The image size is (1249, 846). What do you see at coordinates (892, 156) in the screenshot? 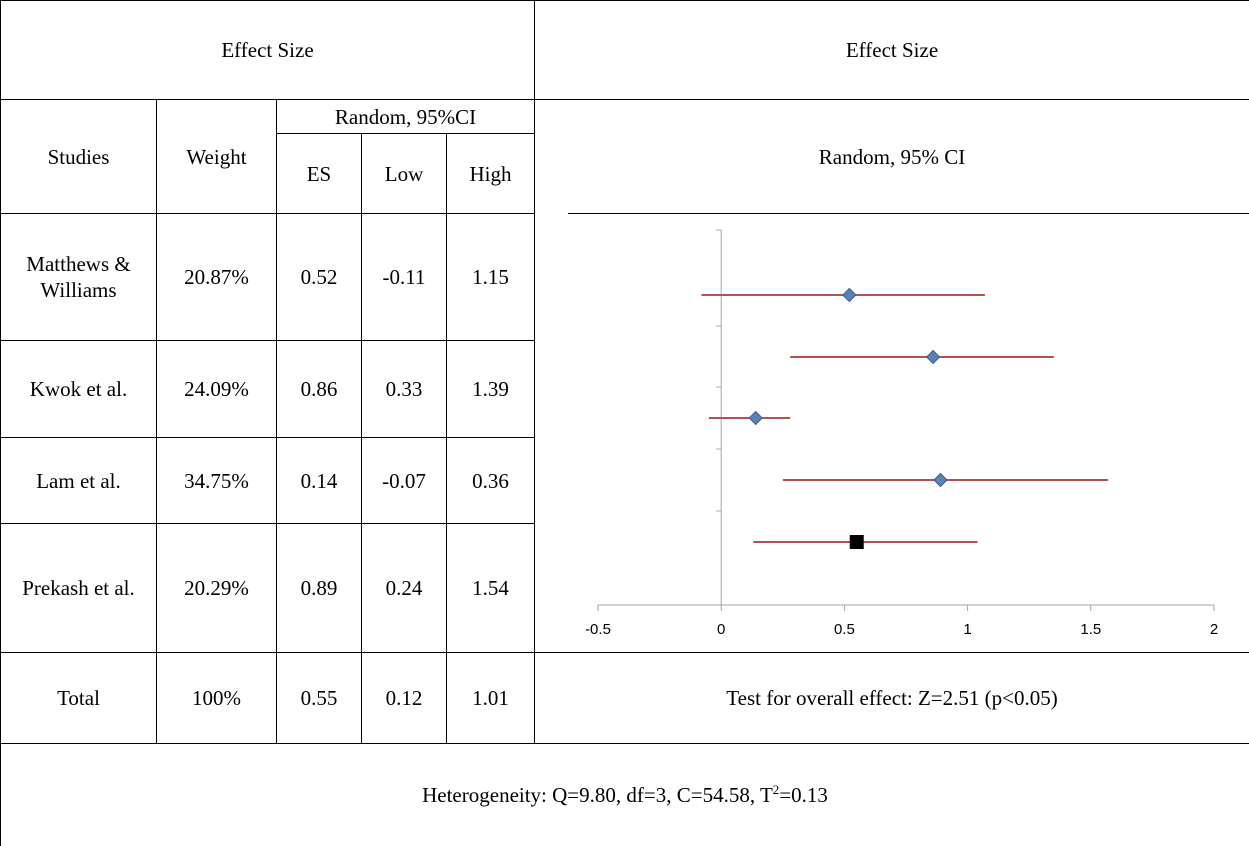
I see `plot-header: Random, 95% CI` at bounding box center [892, 156].